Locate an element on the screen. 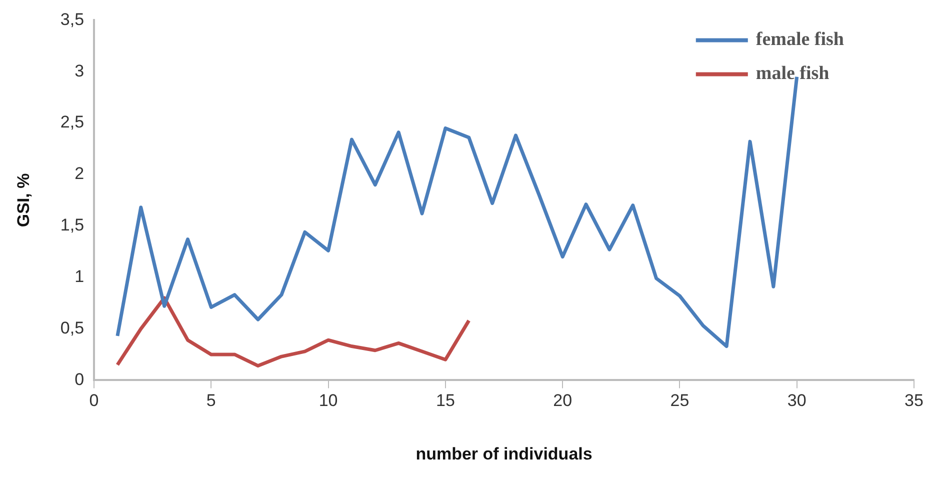 Image resolution: width=938 pixels, height=479 pixels. x-tick-label: 5 is located at coordinates (211, 400).